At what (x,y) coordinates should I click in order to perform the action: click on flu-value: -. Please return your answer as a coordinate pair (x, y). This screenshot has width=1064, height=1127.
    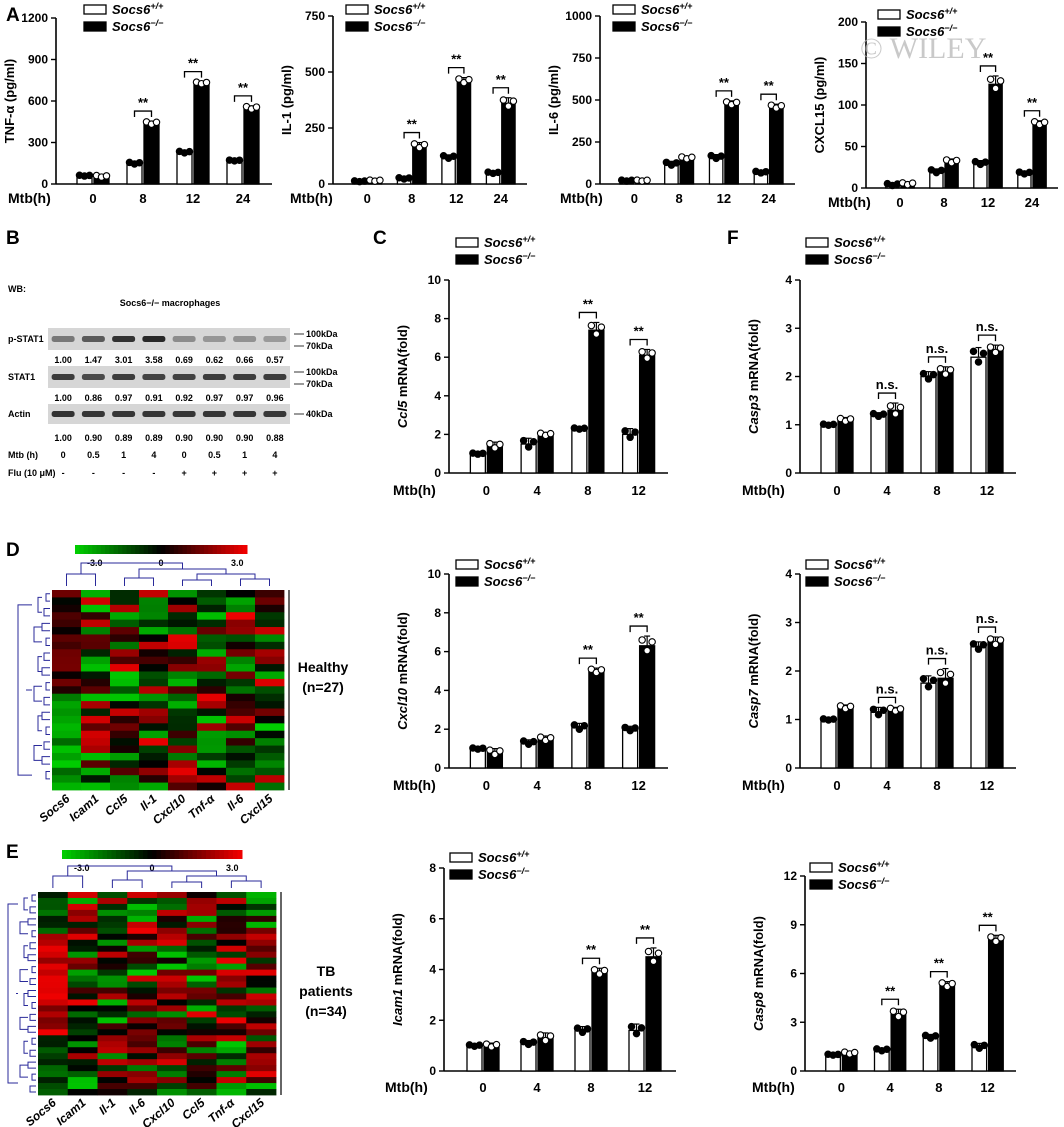
    Looking at the image, I should click on (93, 473).